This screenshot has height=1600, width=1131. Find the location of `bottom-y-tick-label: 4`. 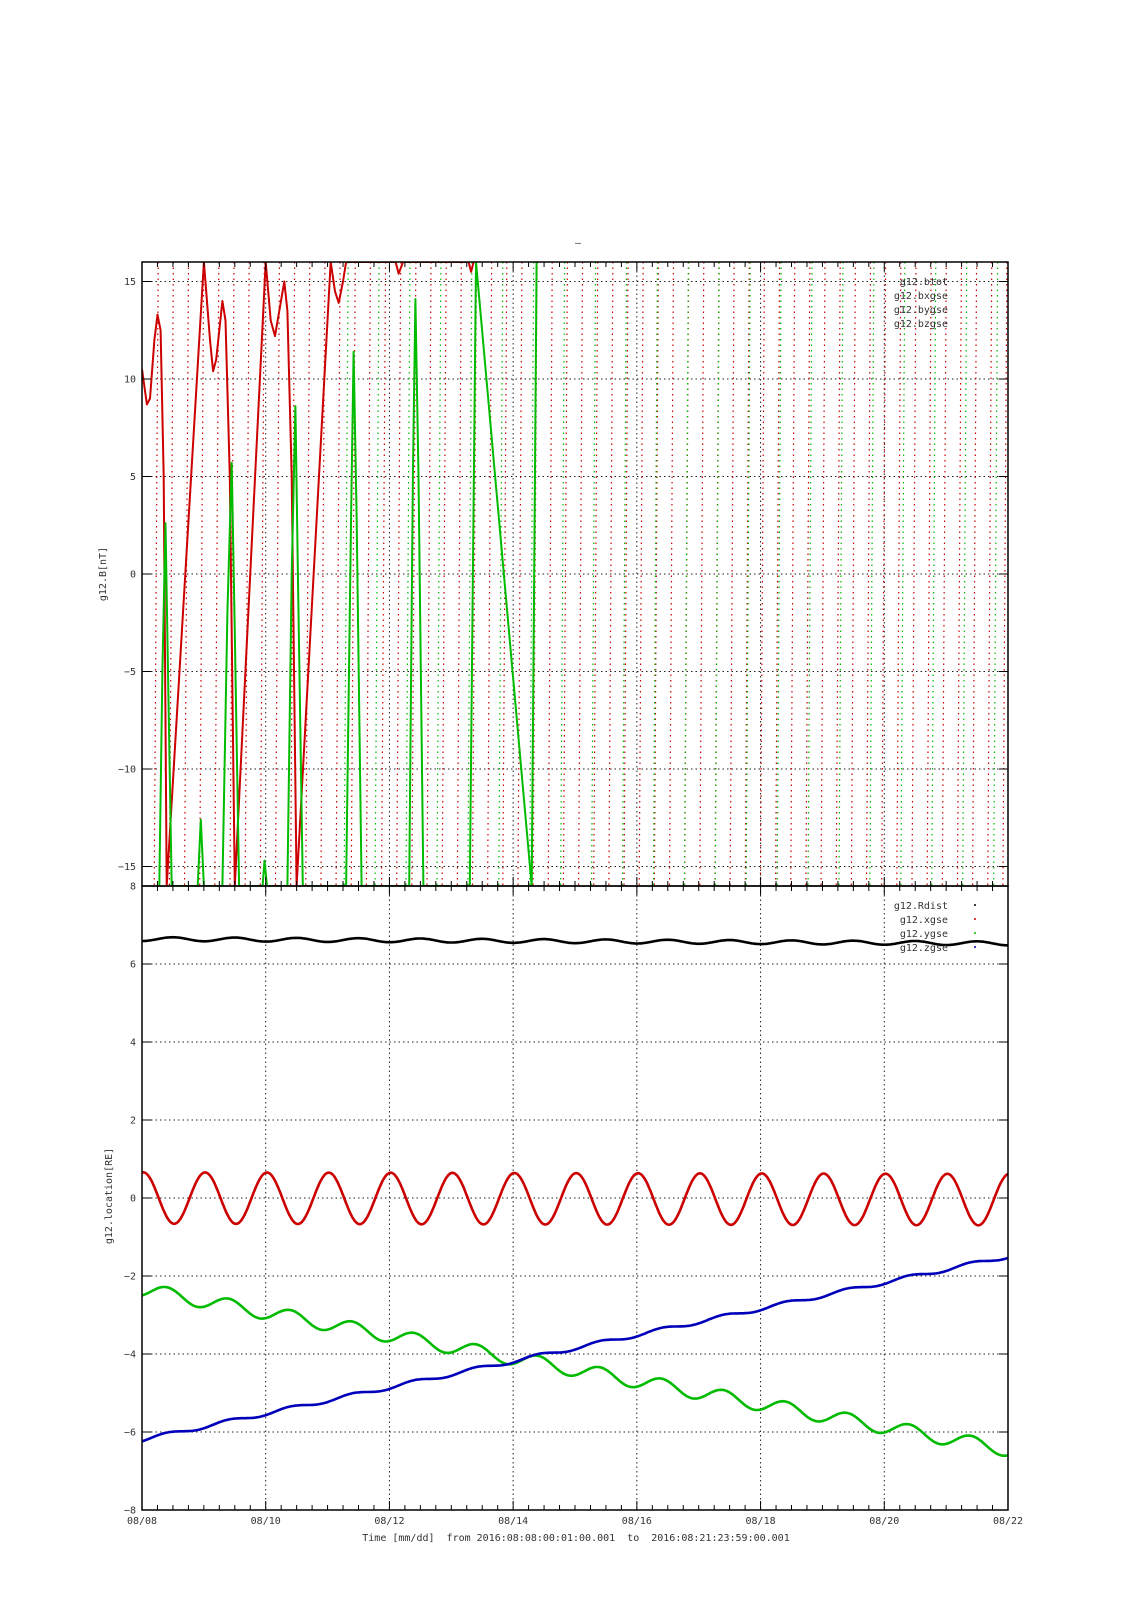

bottom-y-tick-label: 4 is located at coordinates (133, 1043).